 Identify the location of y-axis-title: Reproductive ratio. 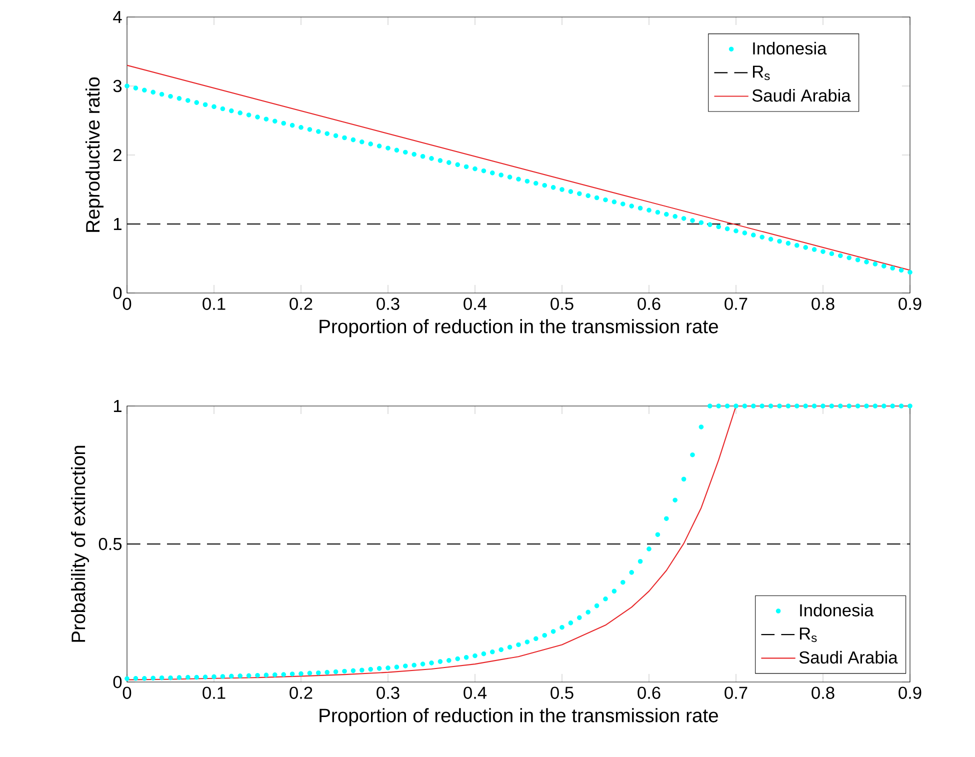
(94, 154).